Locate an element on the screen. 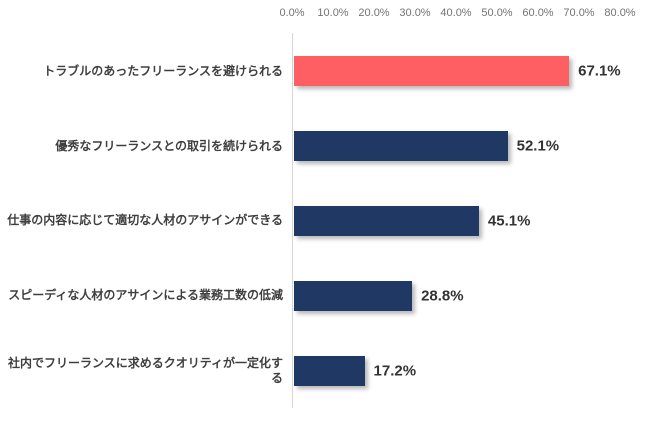 The image size is (650, 429). x-axis-tick: 50.0% is located at coordinates (497, 13).